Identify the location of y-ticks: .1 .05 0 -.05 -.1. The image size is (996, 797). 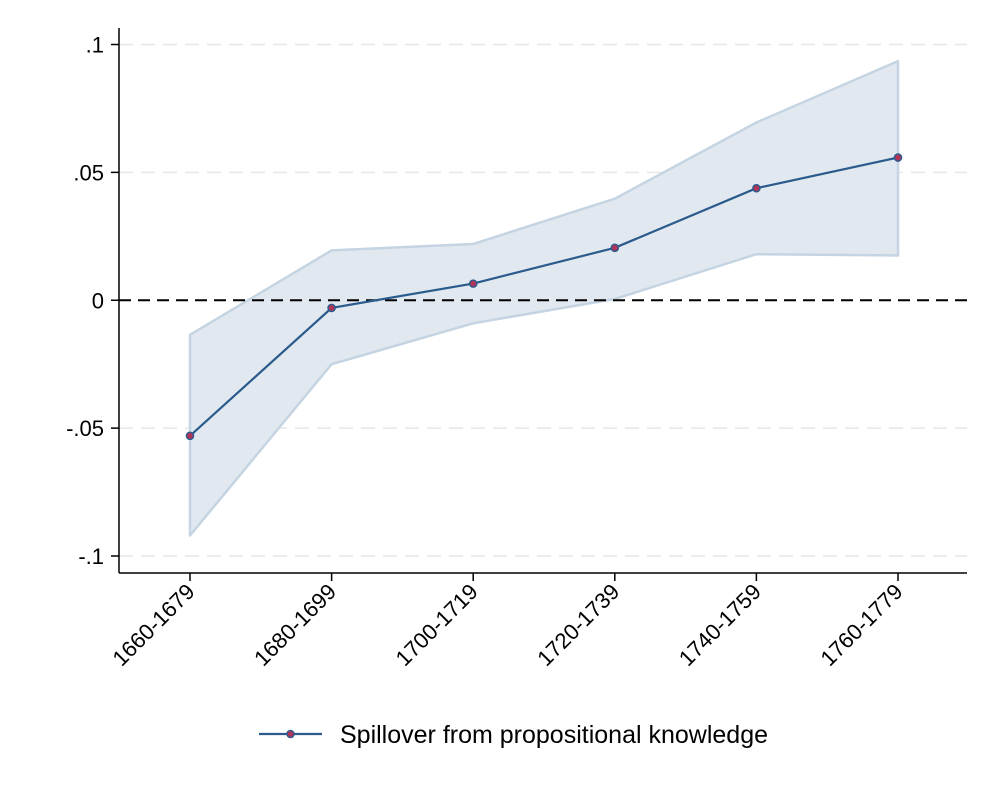
(92, 301).